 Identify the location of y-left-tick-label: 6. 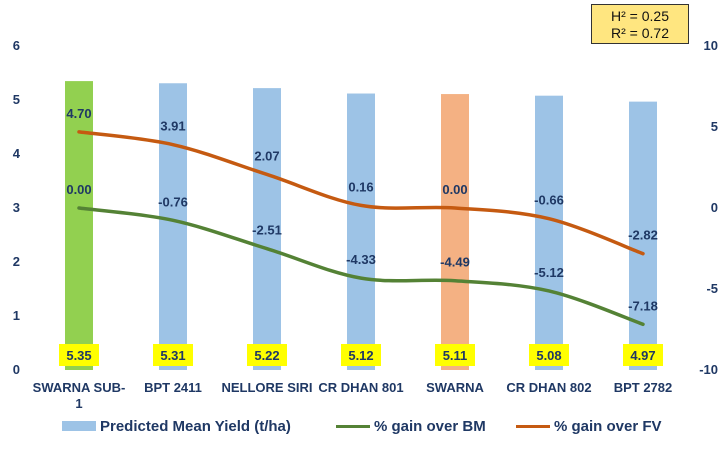
(16, 45).